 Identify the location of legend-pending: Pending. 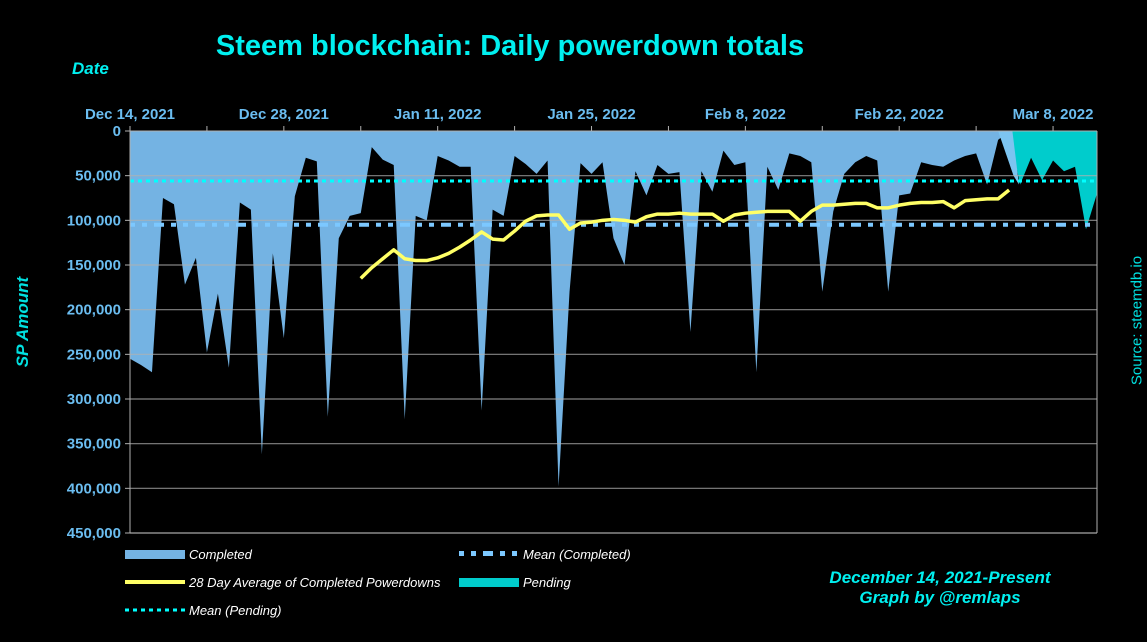
(515, 582).